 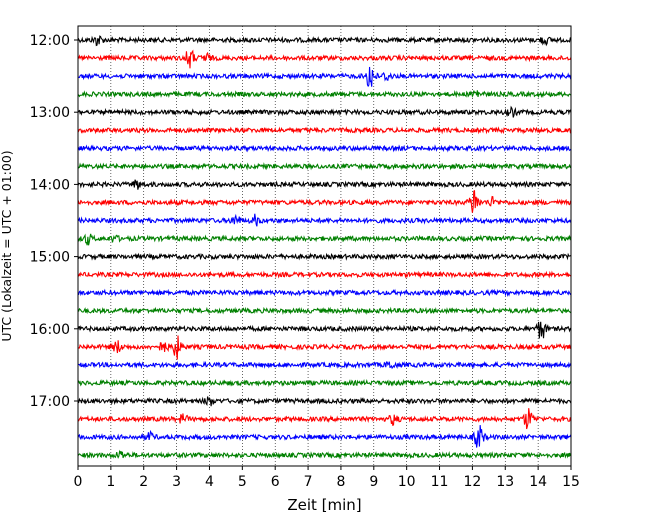 I want to click on x-tick-label: 4, so click(x=209, y=482).